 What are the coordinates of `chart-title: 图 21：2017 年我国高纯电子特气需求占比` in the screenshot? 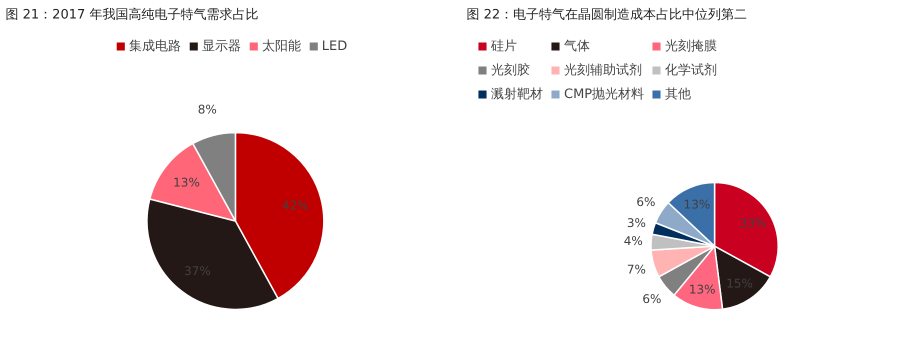 It's located at (132, 14).